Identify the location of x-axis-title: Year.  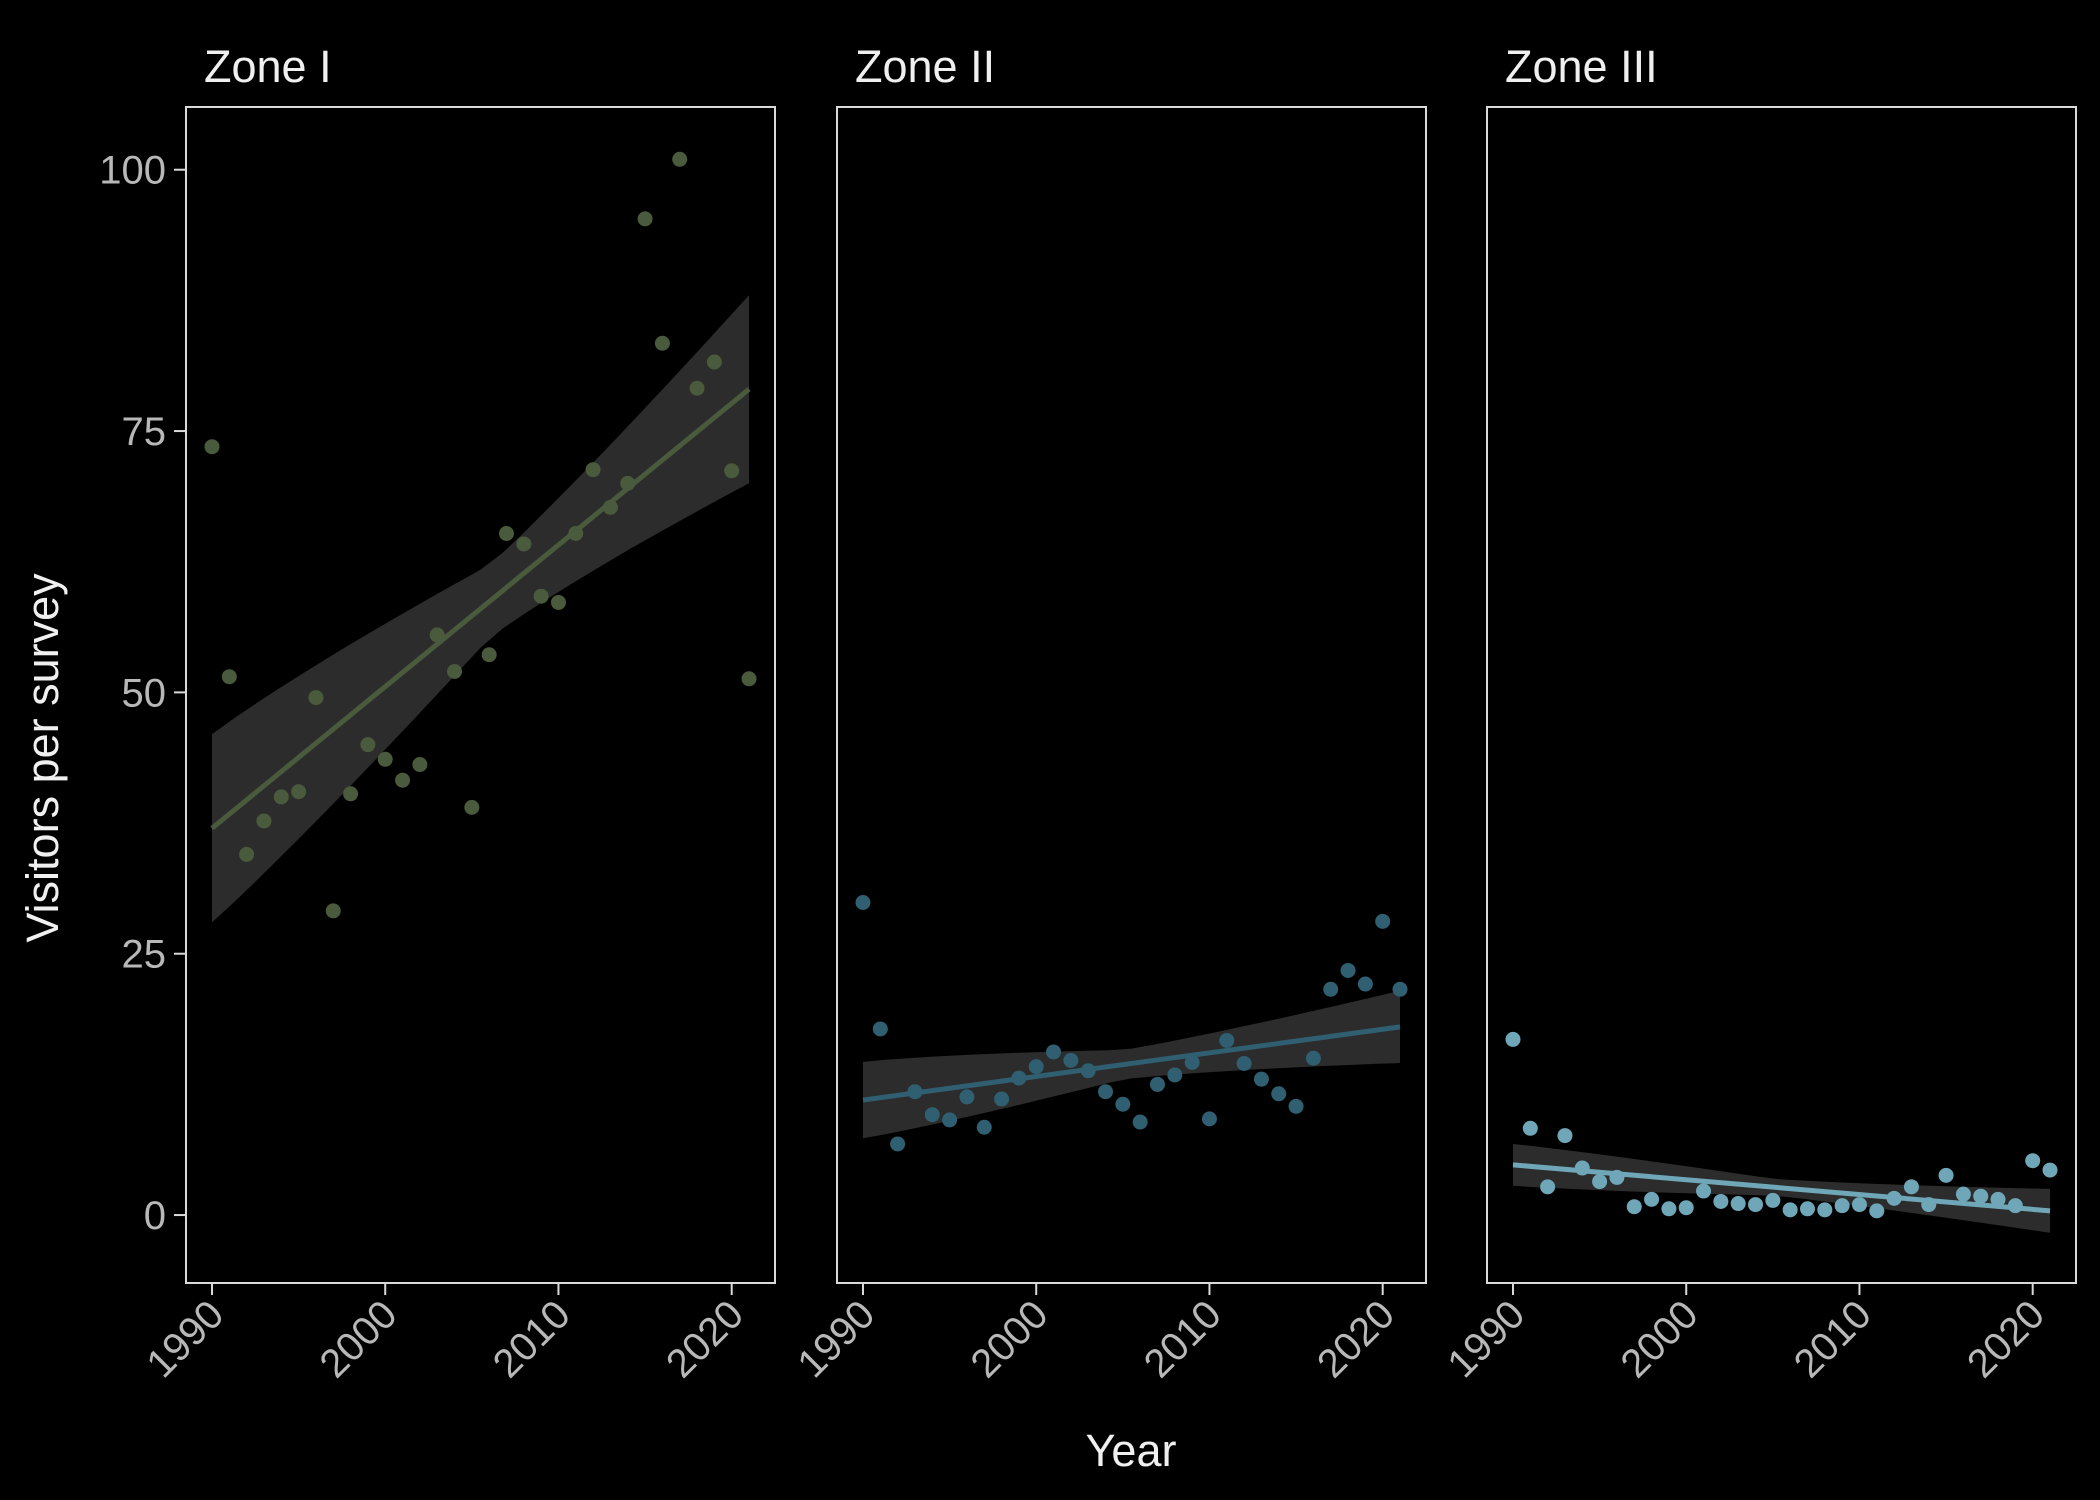
(1131, 1450).